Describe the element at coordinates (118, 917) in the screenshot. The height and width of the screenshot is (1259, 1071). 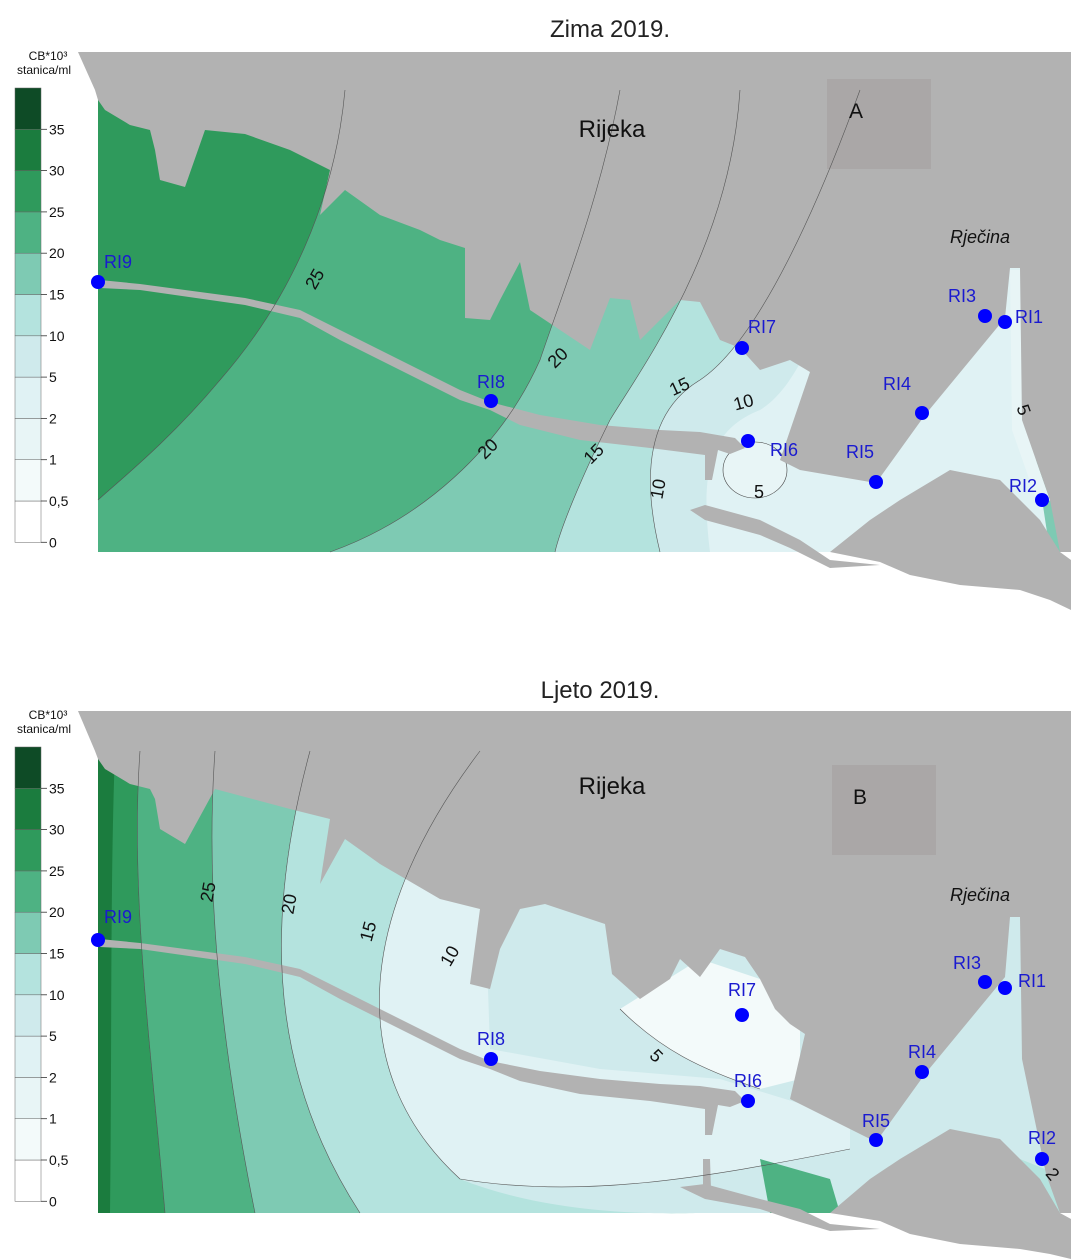
I see `station-label: RI9` at that location.